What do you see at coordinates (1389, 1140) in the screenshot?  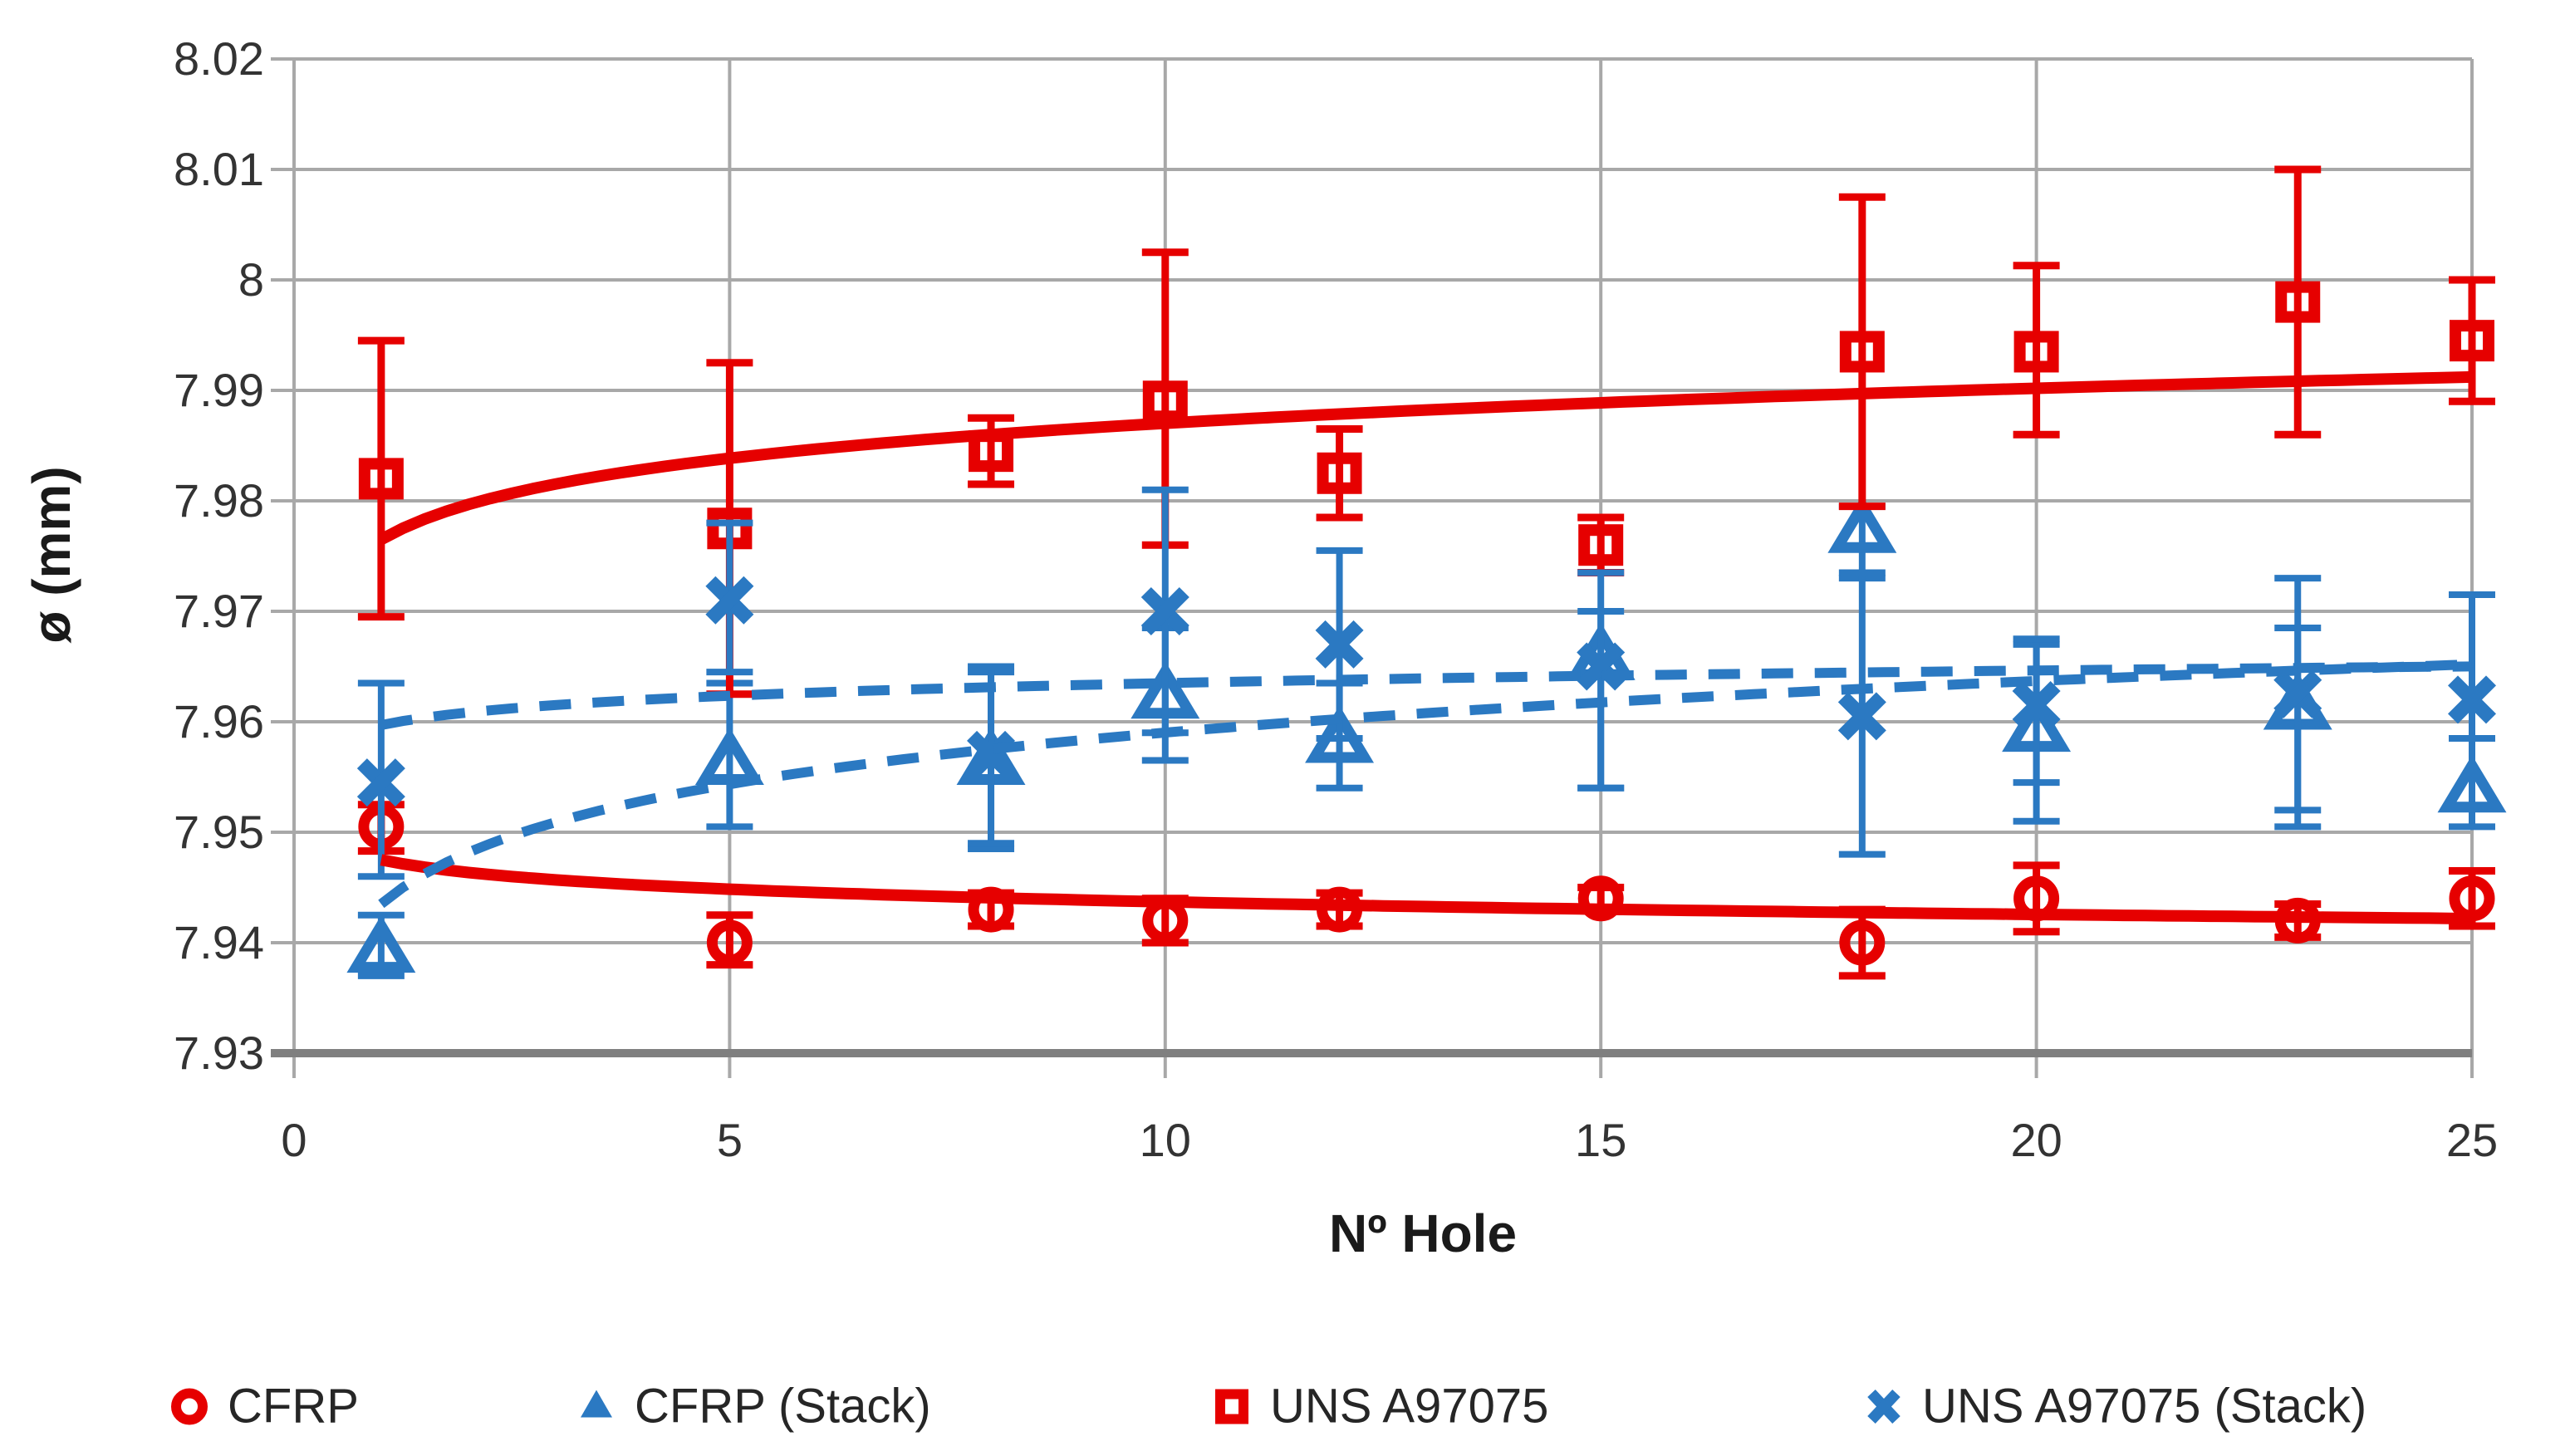 I see `x-tick-labels: 0 5 10 15 20 25` at bounding box center [1389, 1140].